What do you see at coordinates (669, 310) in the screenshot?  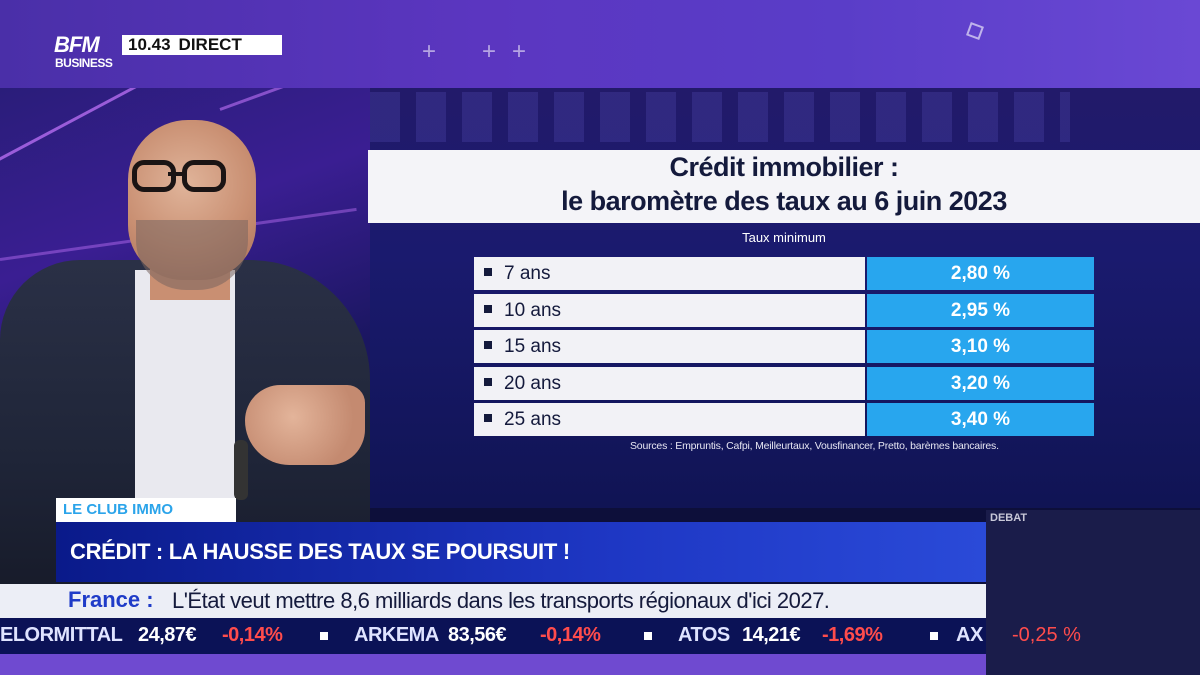 I see `rate-duration-cell: 10 ans` at bounding box center [669, 310].